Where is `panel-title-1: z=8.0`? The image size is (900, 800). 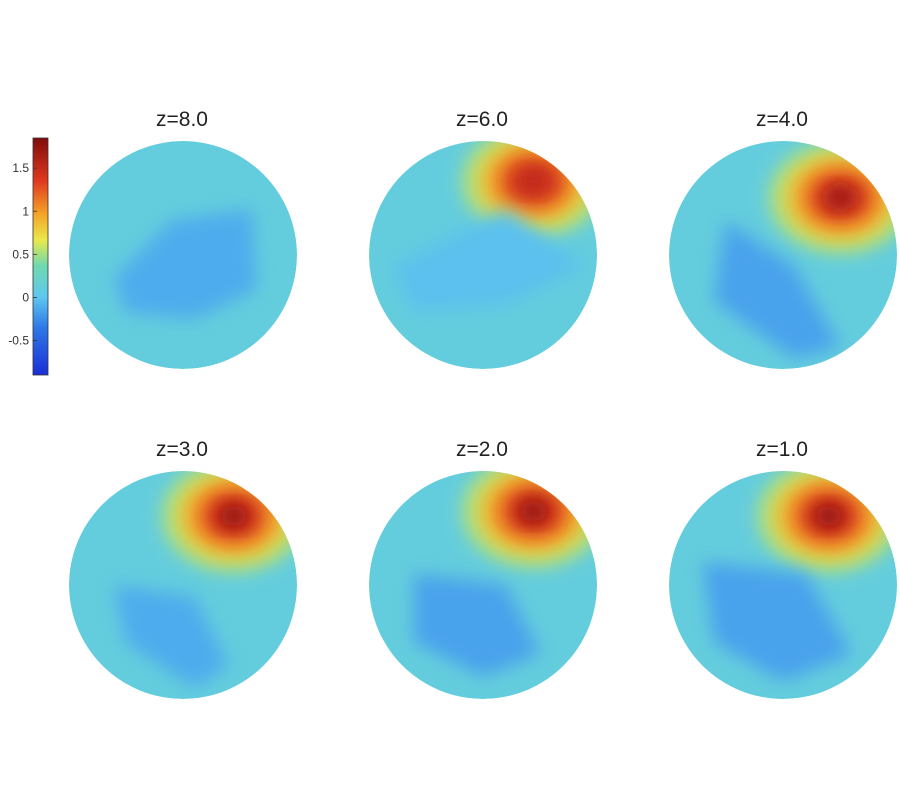
panel-title-1: z=8.0 is located at coordinates (182, 119).